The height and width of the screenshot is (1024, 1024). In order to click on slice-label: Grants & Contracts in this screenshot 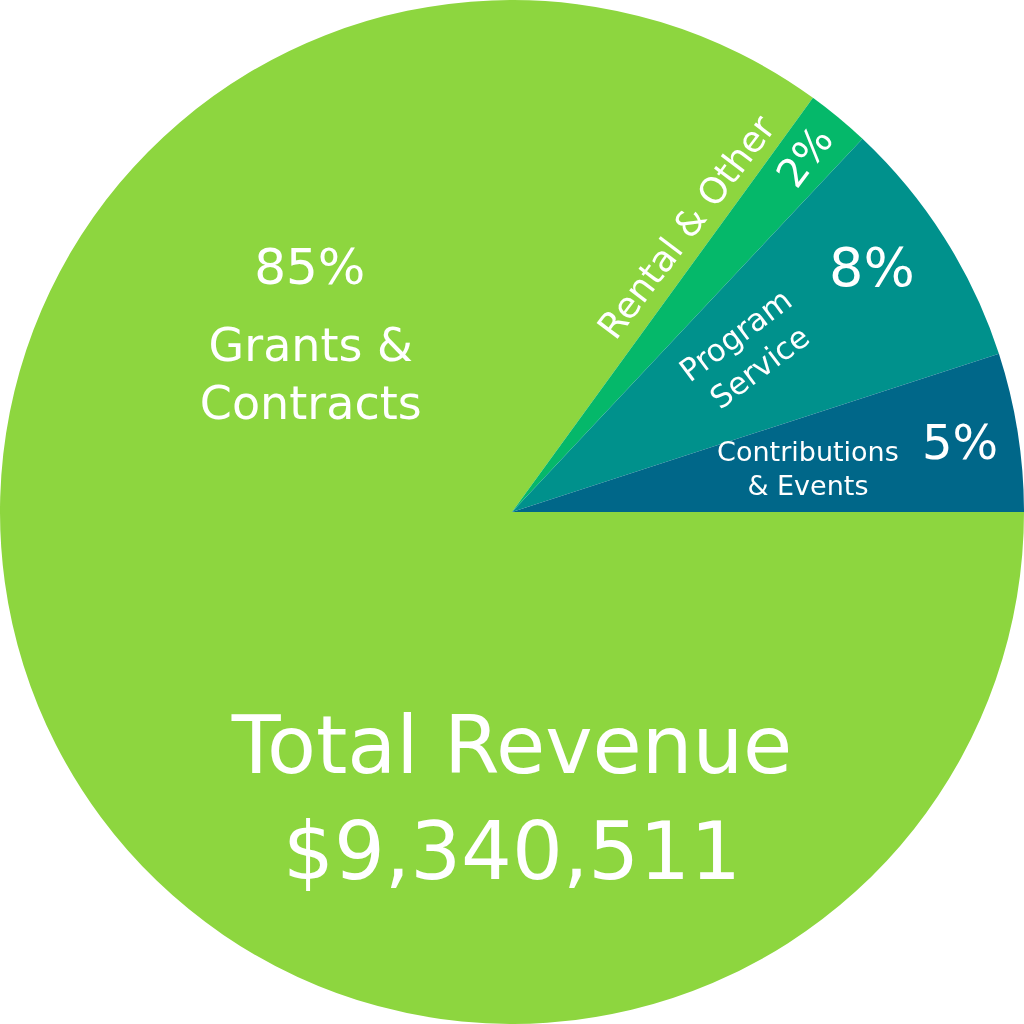, I will do `click(310, 373)`.